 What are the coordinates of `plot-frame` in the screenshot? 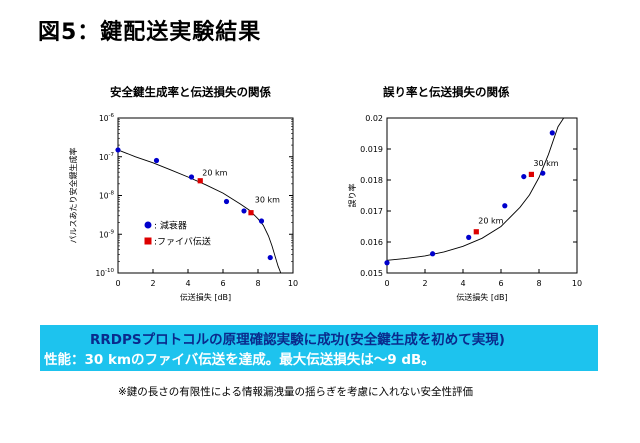 It's located at (482, 195).